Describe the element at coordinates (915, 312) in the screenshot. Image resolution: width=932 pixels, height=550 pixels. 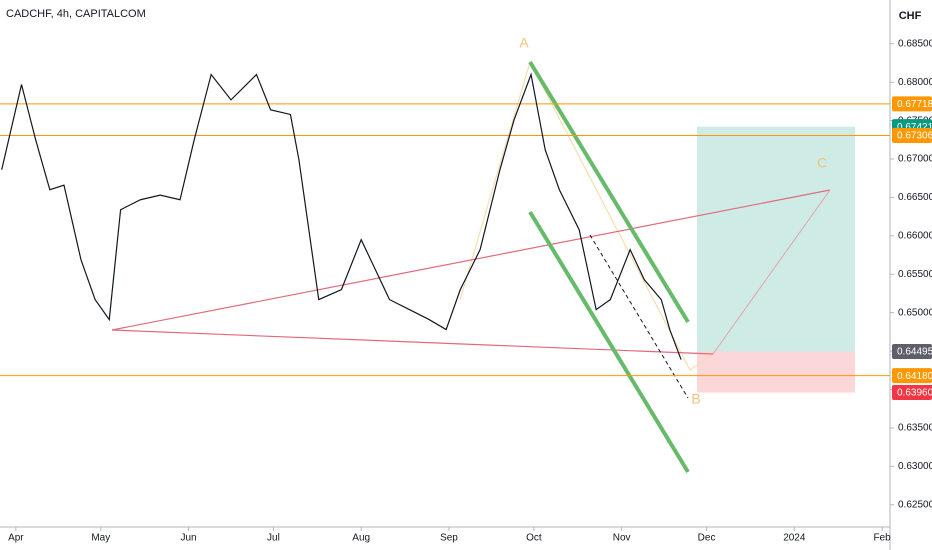
I see `y-tick-label: 0.65000` at that location.